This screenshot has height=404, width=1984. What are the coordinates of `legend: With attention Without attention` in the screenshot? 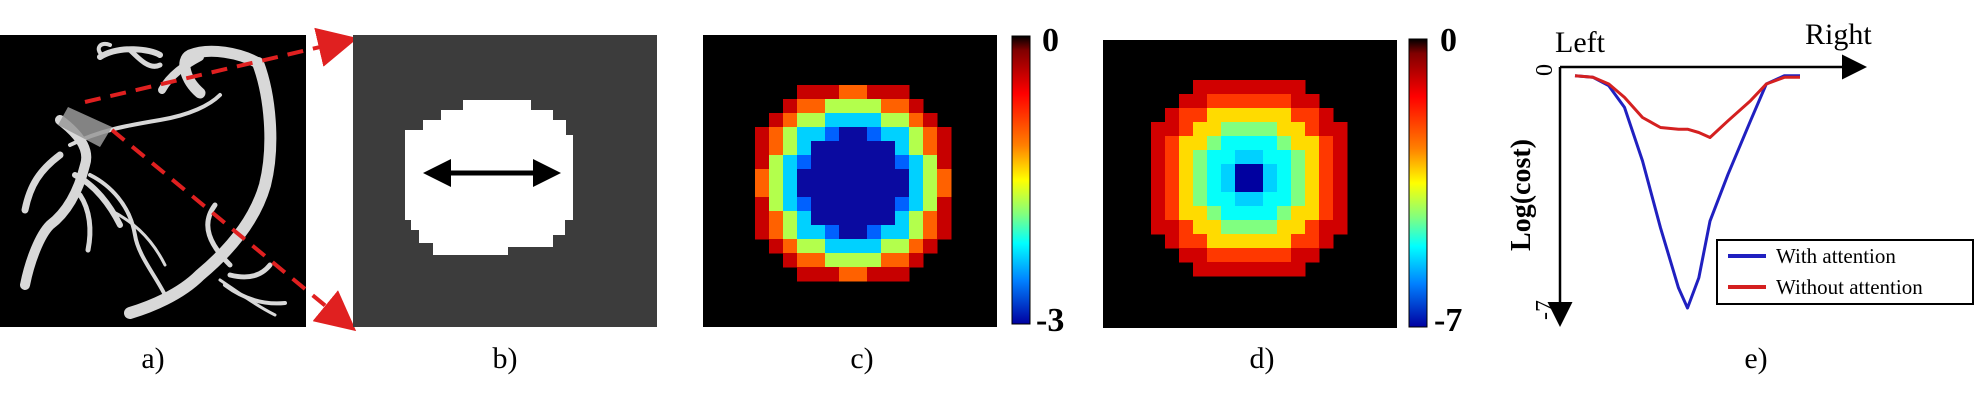 It's located at (1845, 272).